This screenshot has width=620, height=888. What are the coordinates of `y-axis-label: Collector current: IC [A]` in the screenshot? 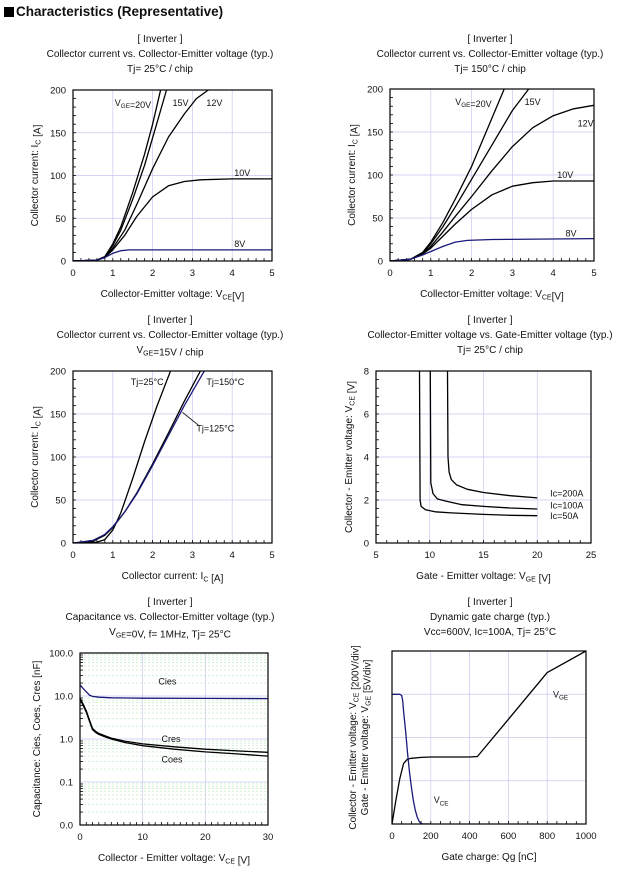 It's located at (37, 175).